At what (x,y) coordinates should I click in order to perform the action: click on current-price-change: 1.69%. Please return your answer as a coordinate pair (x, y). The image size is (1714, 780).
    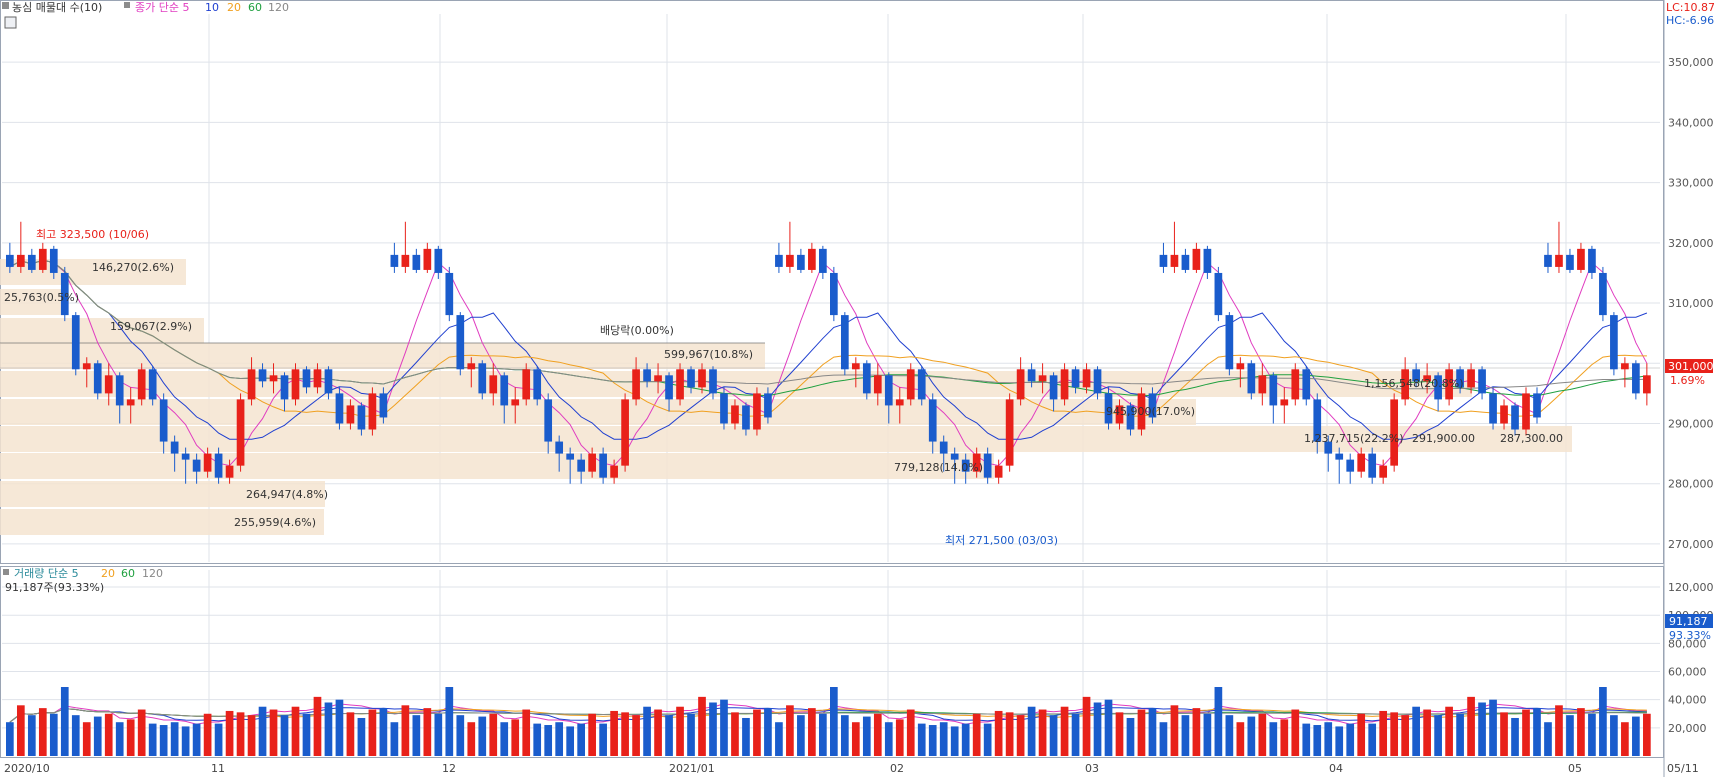
    Looking at the image, I should click on (1687, 380).